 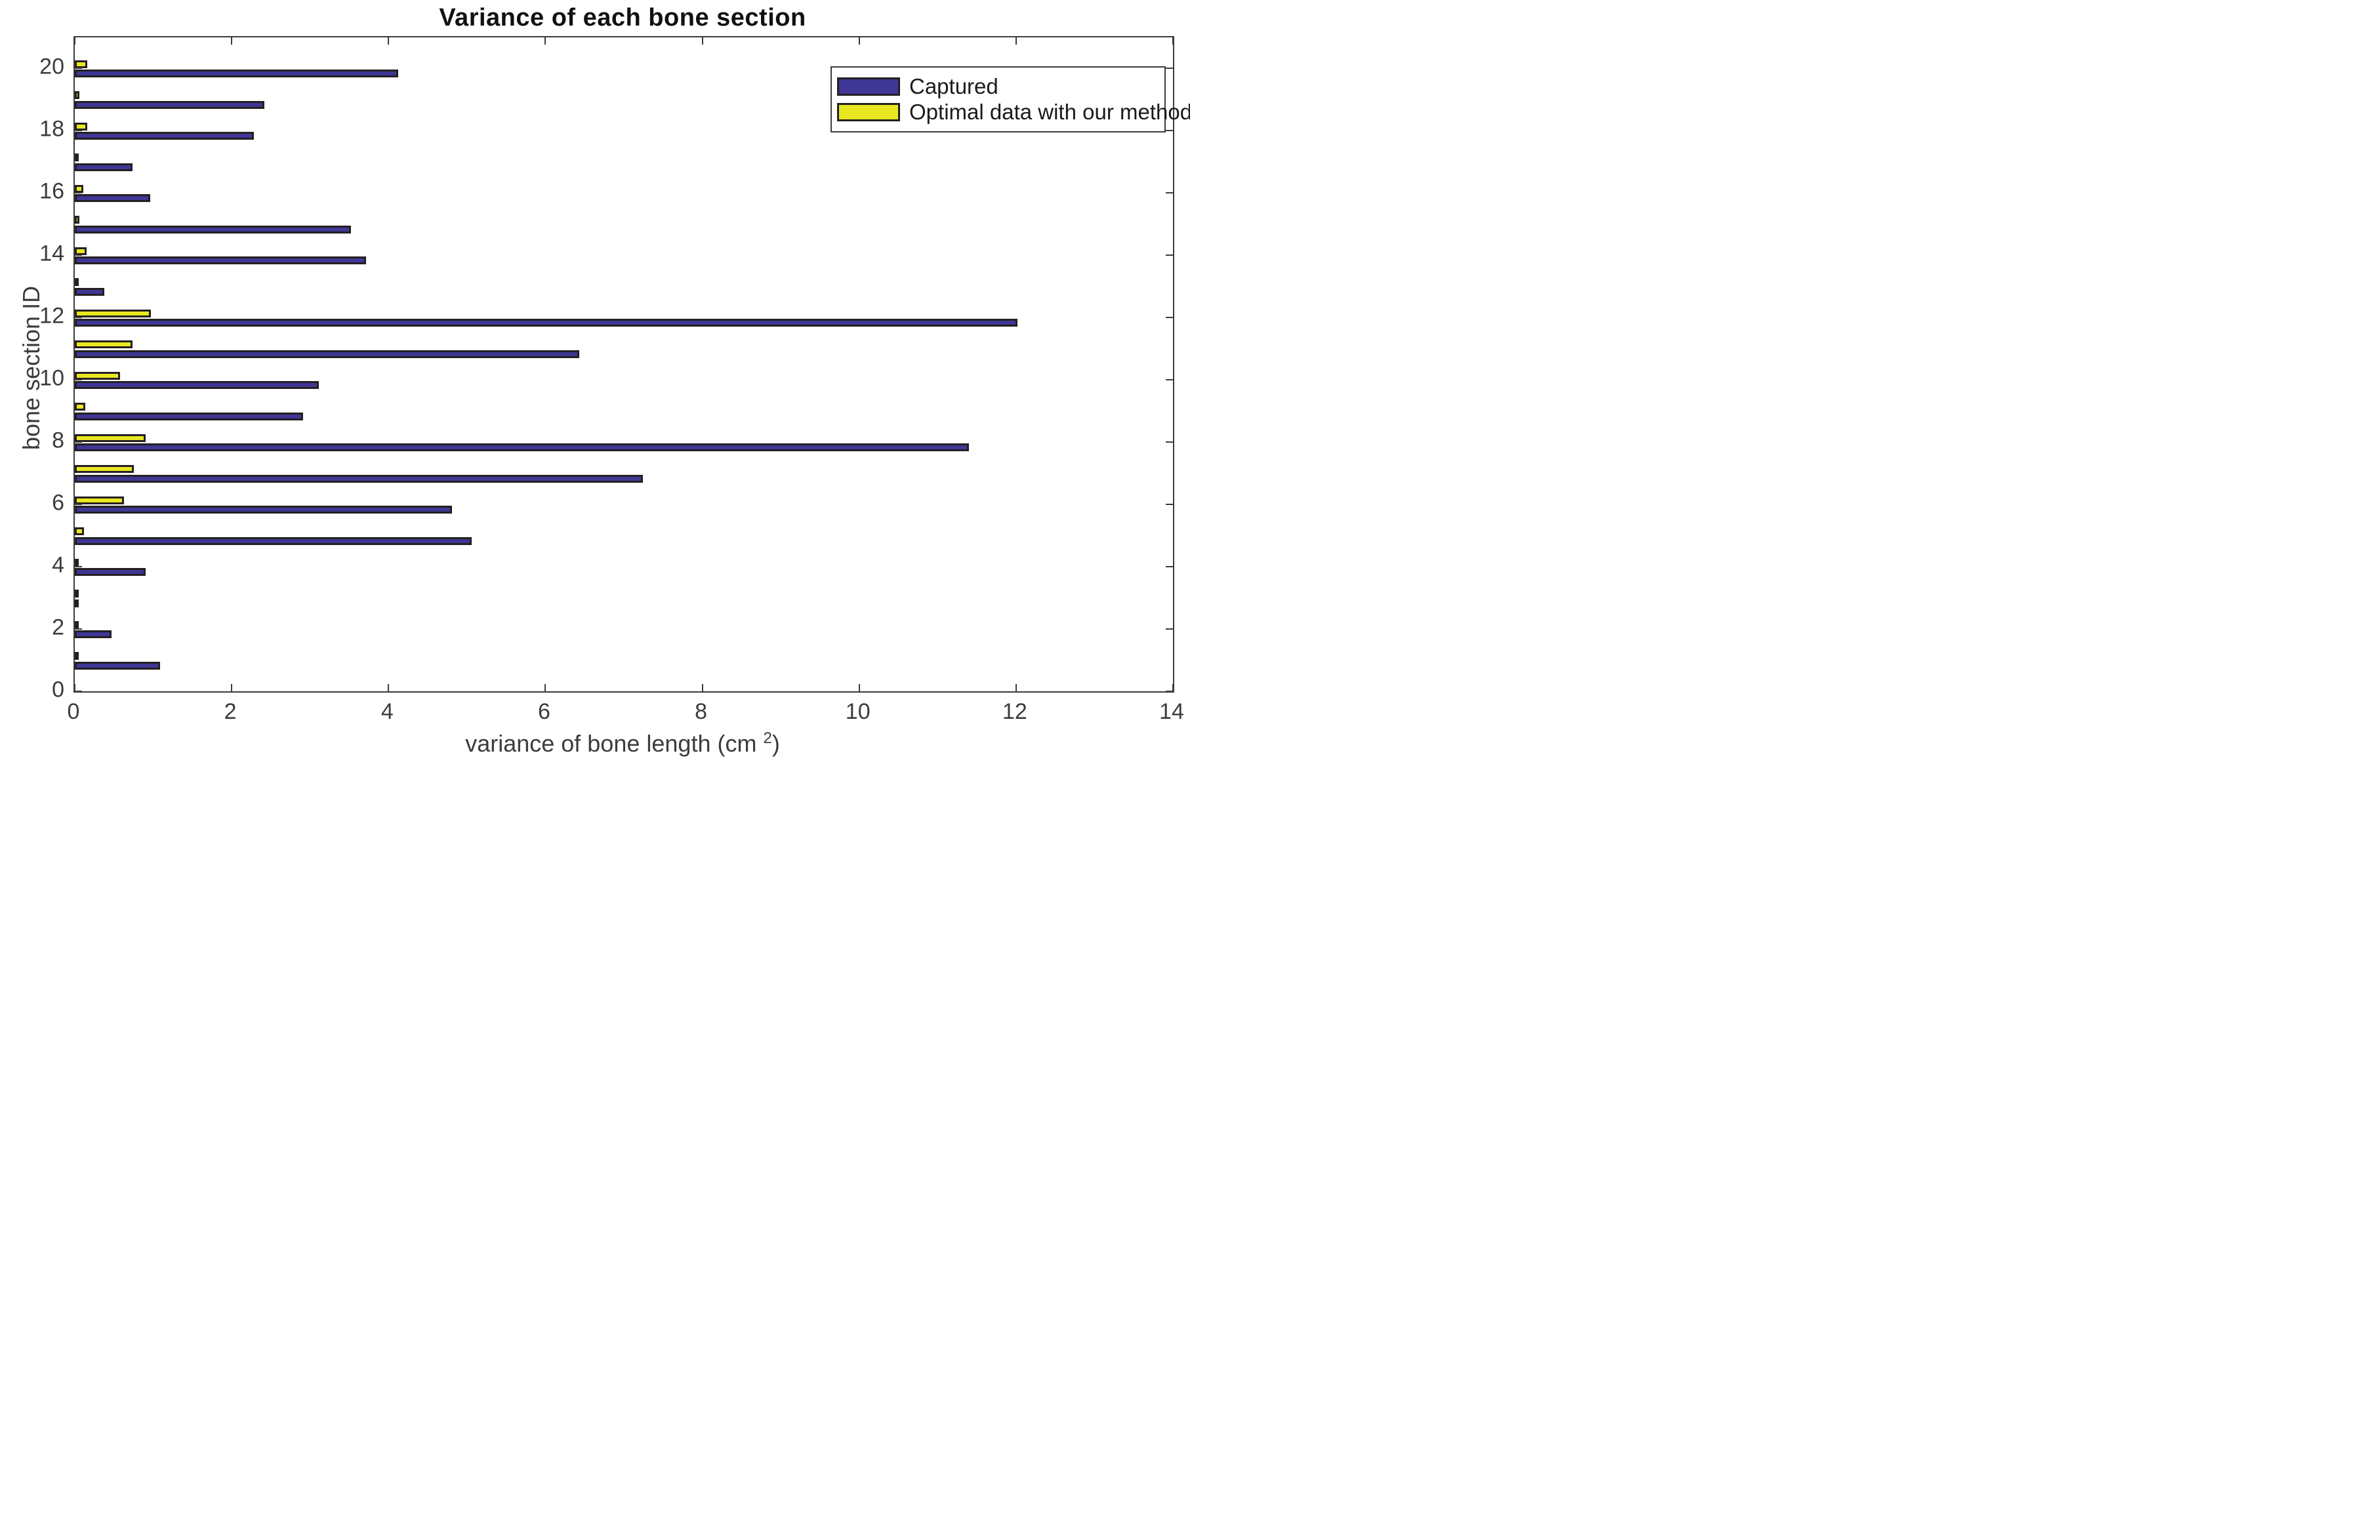 I want to click on y-tick-label-8: 8, so click(x=58, y=440).